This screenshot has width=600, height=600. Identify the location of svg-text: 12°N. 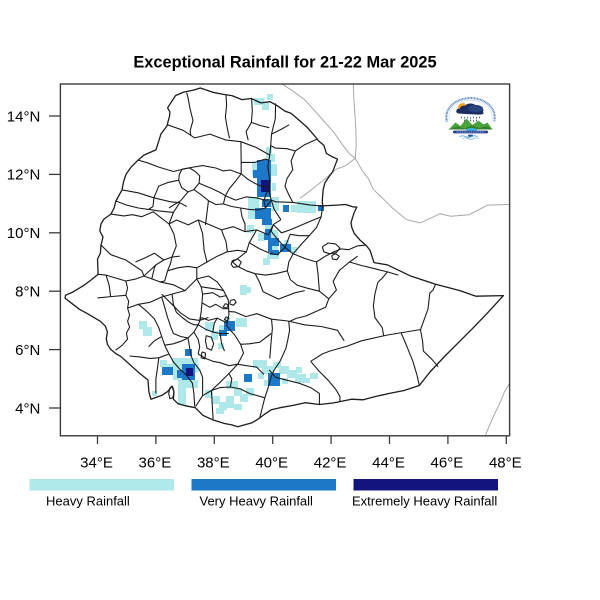
(24, 175).